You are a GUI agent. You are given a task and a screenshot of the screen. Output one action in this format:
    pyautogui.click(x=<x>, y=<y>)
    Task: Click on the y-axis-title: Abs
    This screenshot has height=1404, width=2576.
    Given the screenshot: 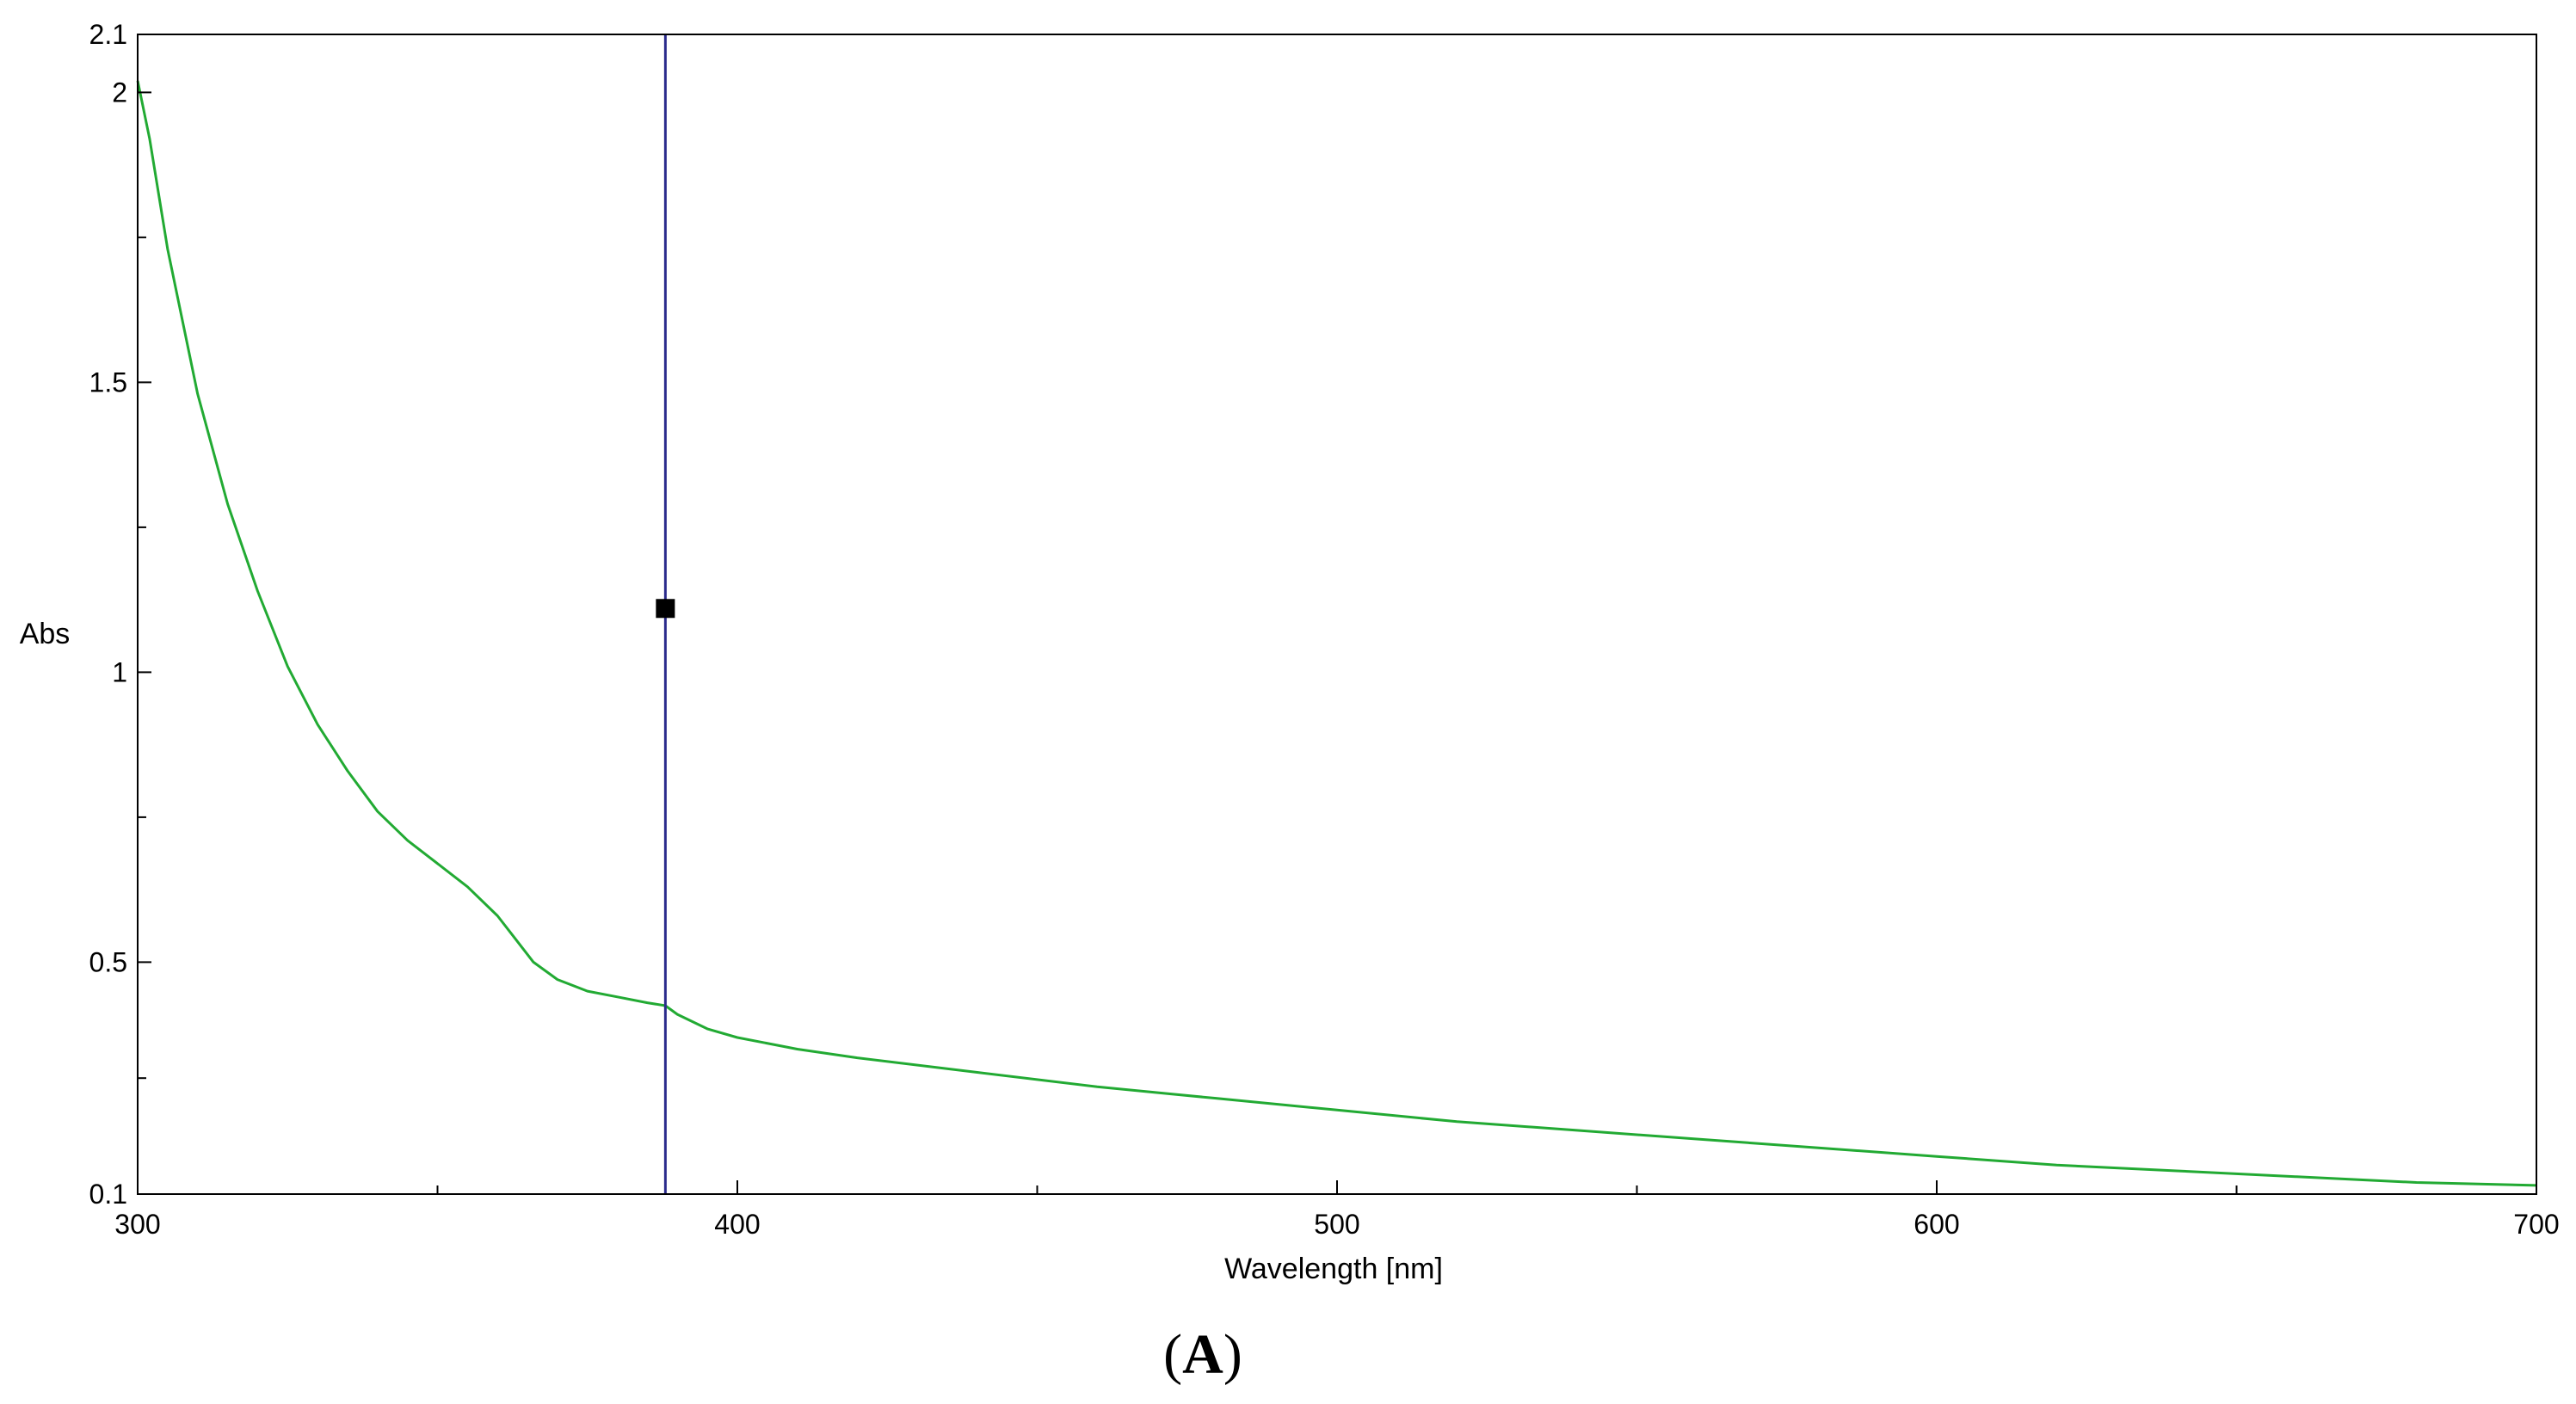 What is the action you would take?
    pyautogui.click(x=45, y=634)
    